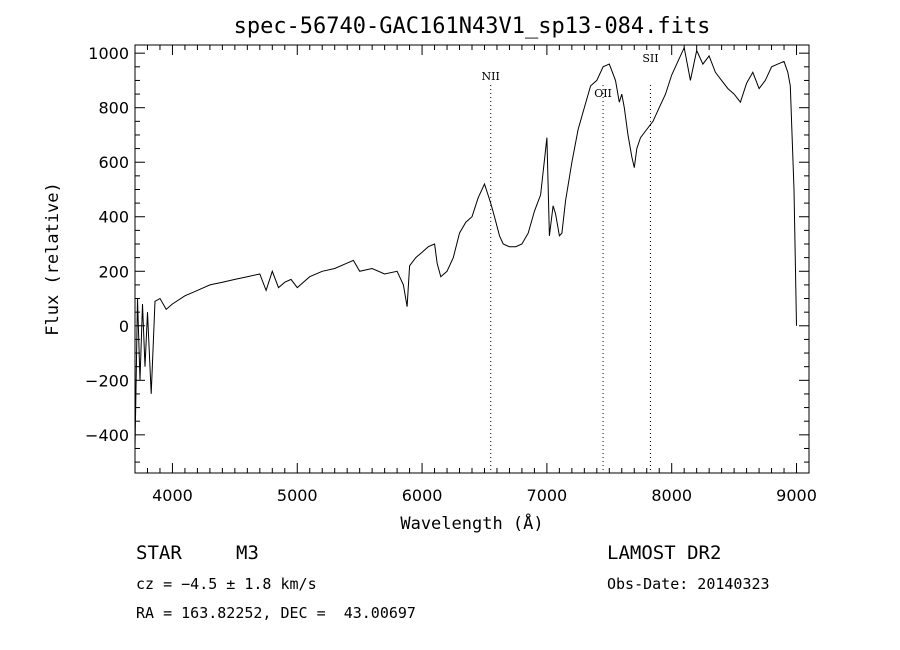  I want to click on velocity-readout: cz = −4.5 ± 1.8 km/s, so click(226, 584).